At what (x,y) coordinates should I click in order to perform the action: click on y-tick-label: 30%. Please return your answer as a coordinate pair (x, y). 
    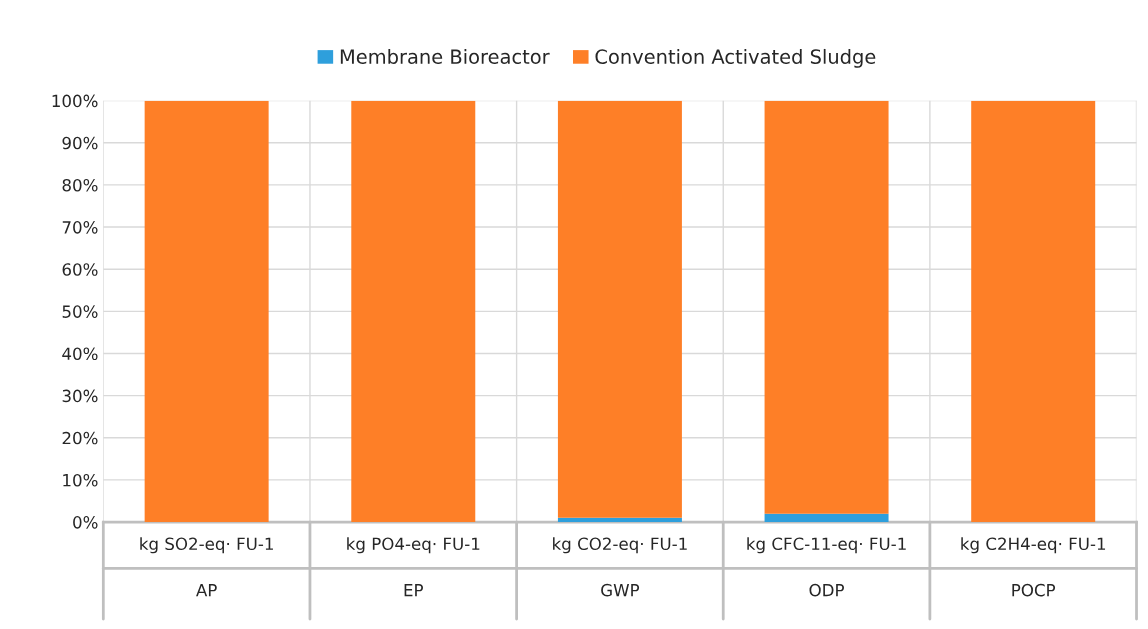
    Looking at the image, I should click on (80, 396).